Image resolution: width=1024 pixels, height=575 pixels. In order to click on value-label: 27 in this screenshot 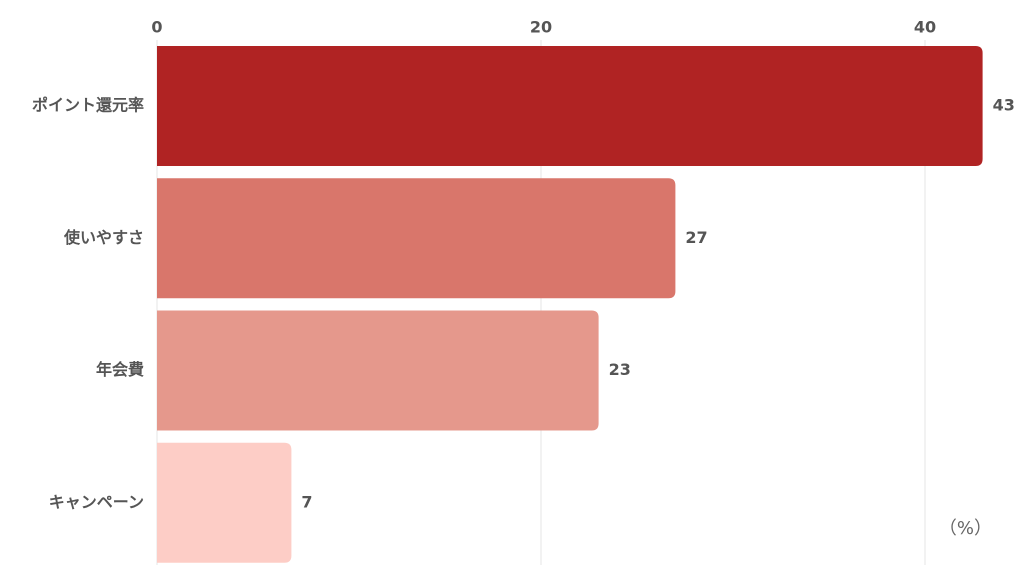, I will do `click(696, 237)`.